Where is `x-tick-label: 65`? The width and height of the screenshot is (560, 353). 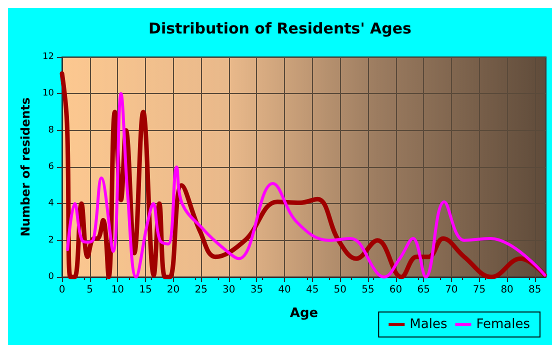
x-tick-label: 65 is located at coordinates (423, 290).